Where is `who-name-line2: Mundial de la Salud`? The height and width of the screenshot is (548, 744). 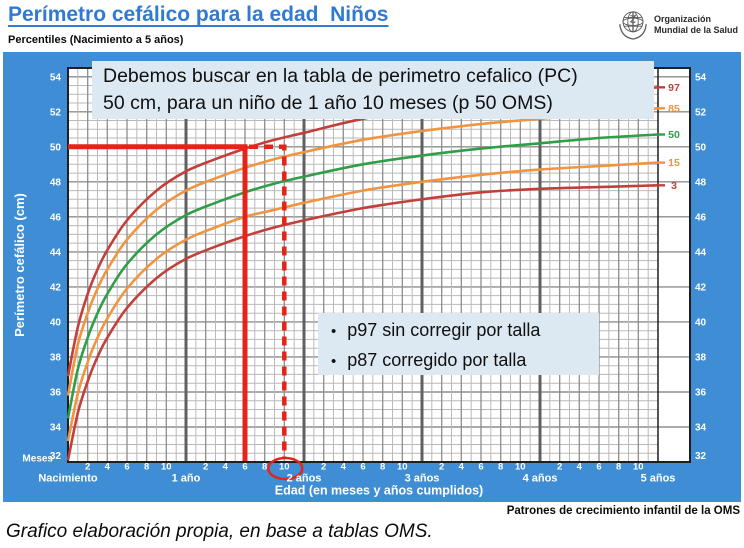 who-name-line2: Mundial de la Salud is located at coordinates (695, 30).